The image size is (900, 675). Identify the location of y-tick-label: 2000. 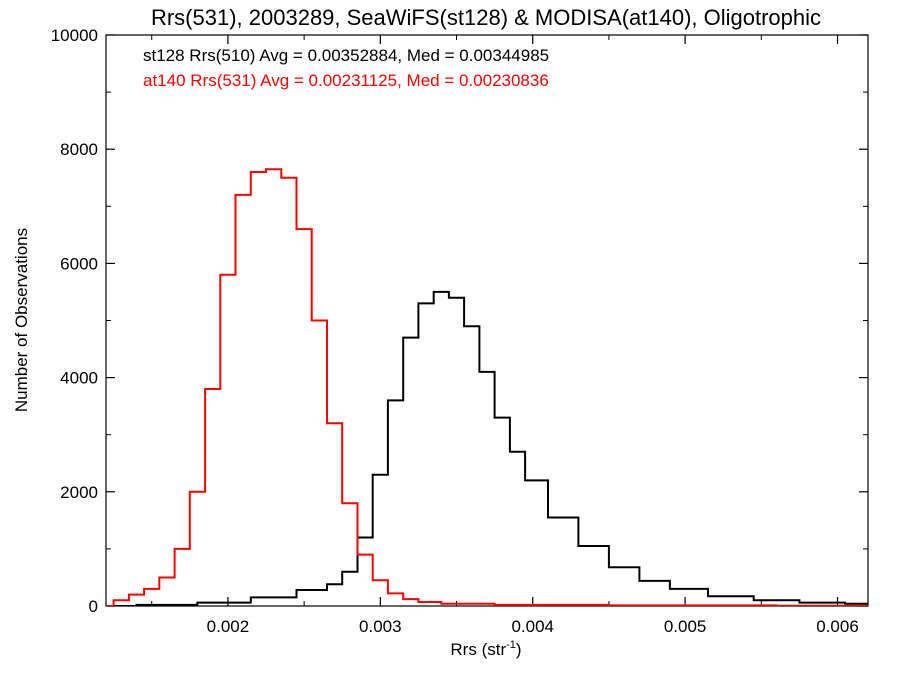
(79, 492).